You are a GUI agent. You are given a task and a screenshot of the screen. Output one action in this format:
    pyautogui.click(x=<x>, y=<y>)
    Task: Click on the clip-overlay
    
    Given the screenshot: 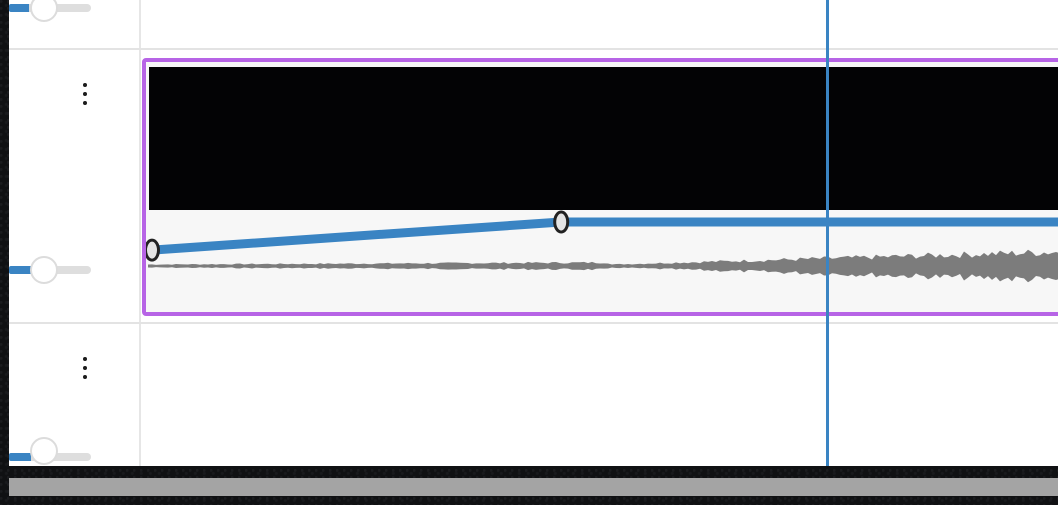 What is the action you would take?
    pyautogui.click(x=602, y=246)
    